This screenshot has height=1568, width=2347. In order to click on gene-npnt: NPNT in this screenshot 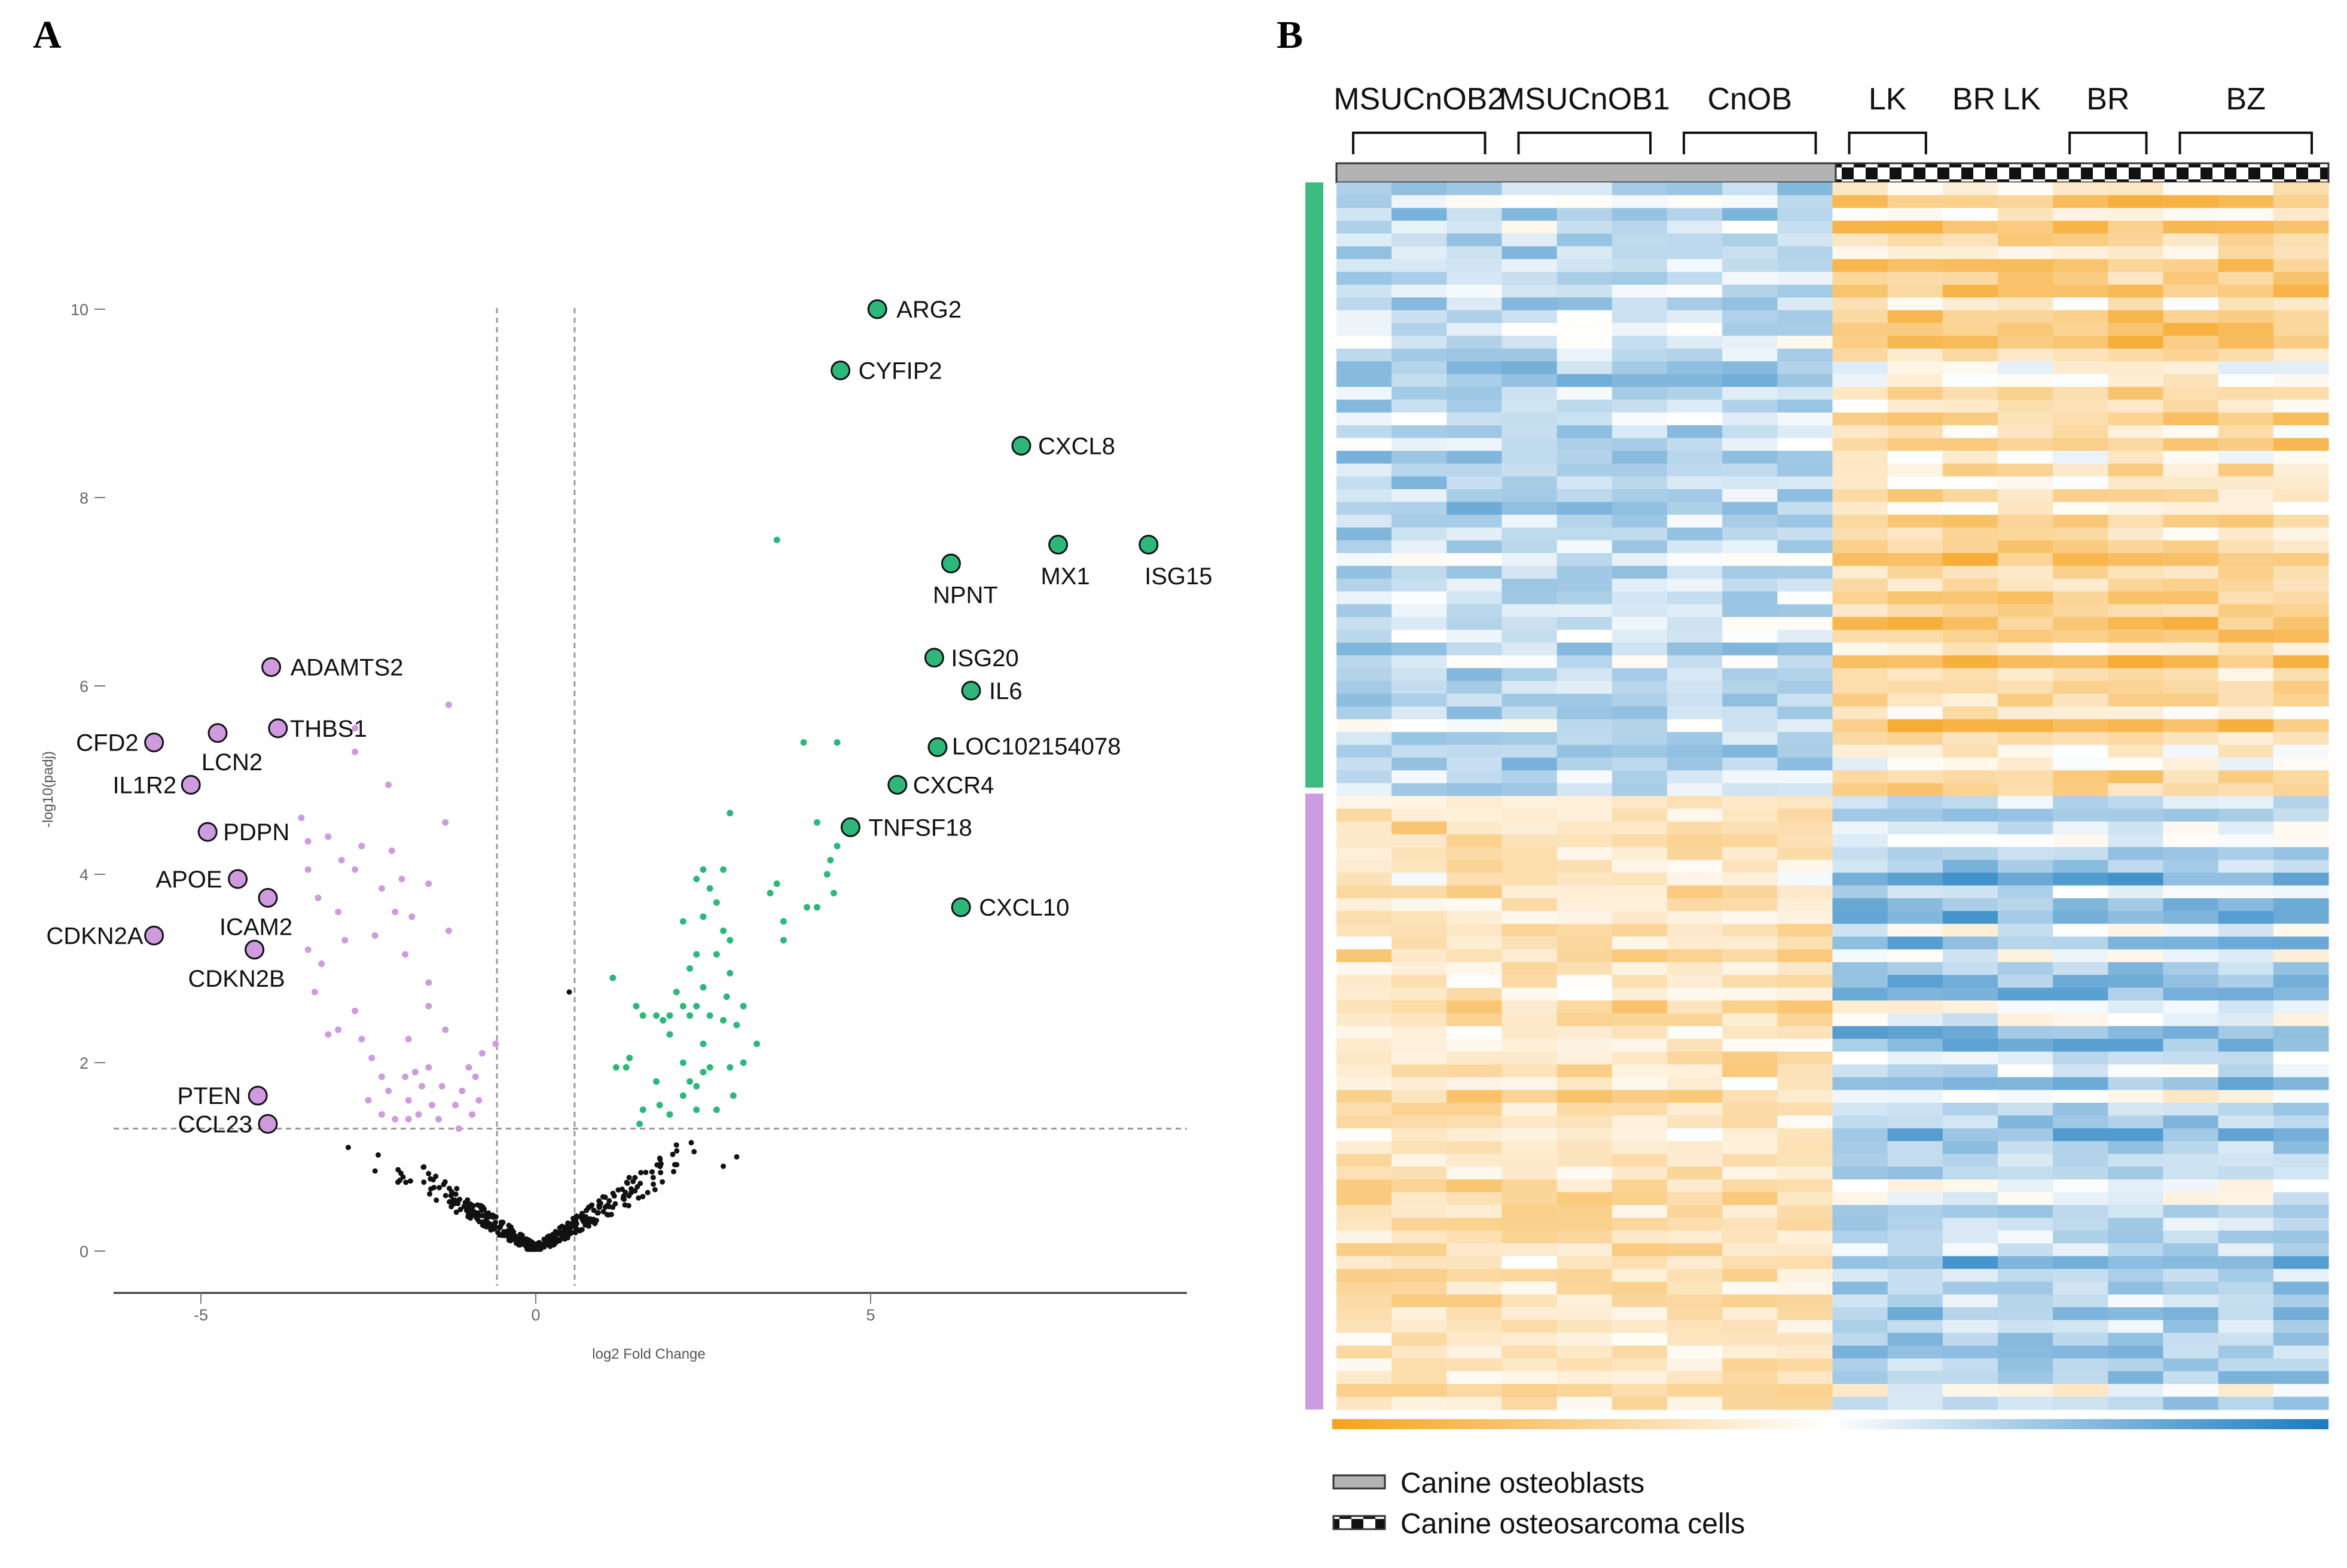, I will do `click(965, 580)`.